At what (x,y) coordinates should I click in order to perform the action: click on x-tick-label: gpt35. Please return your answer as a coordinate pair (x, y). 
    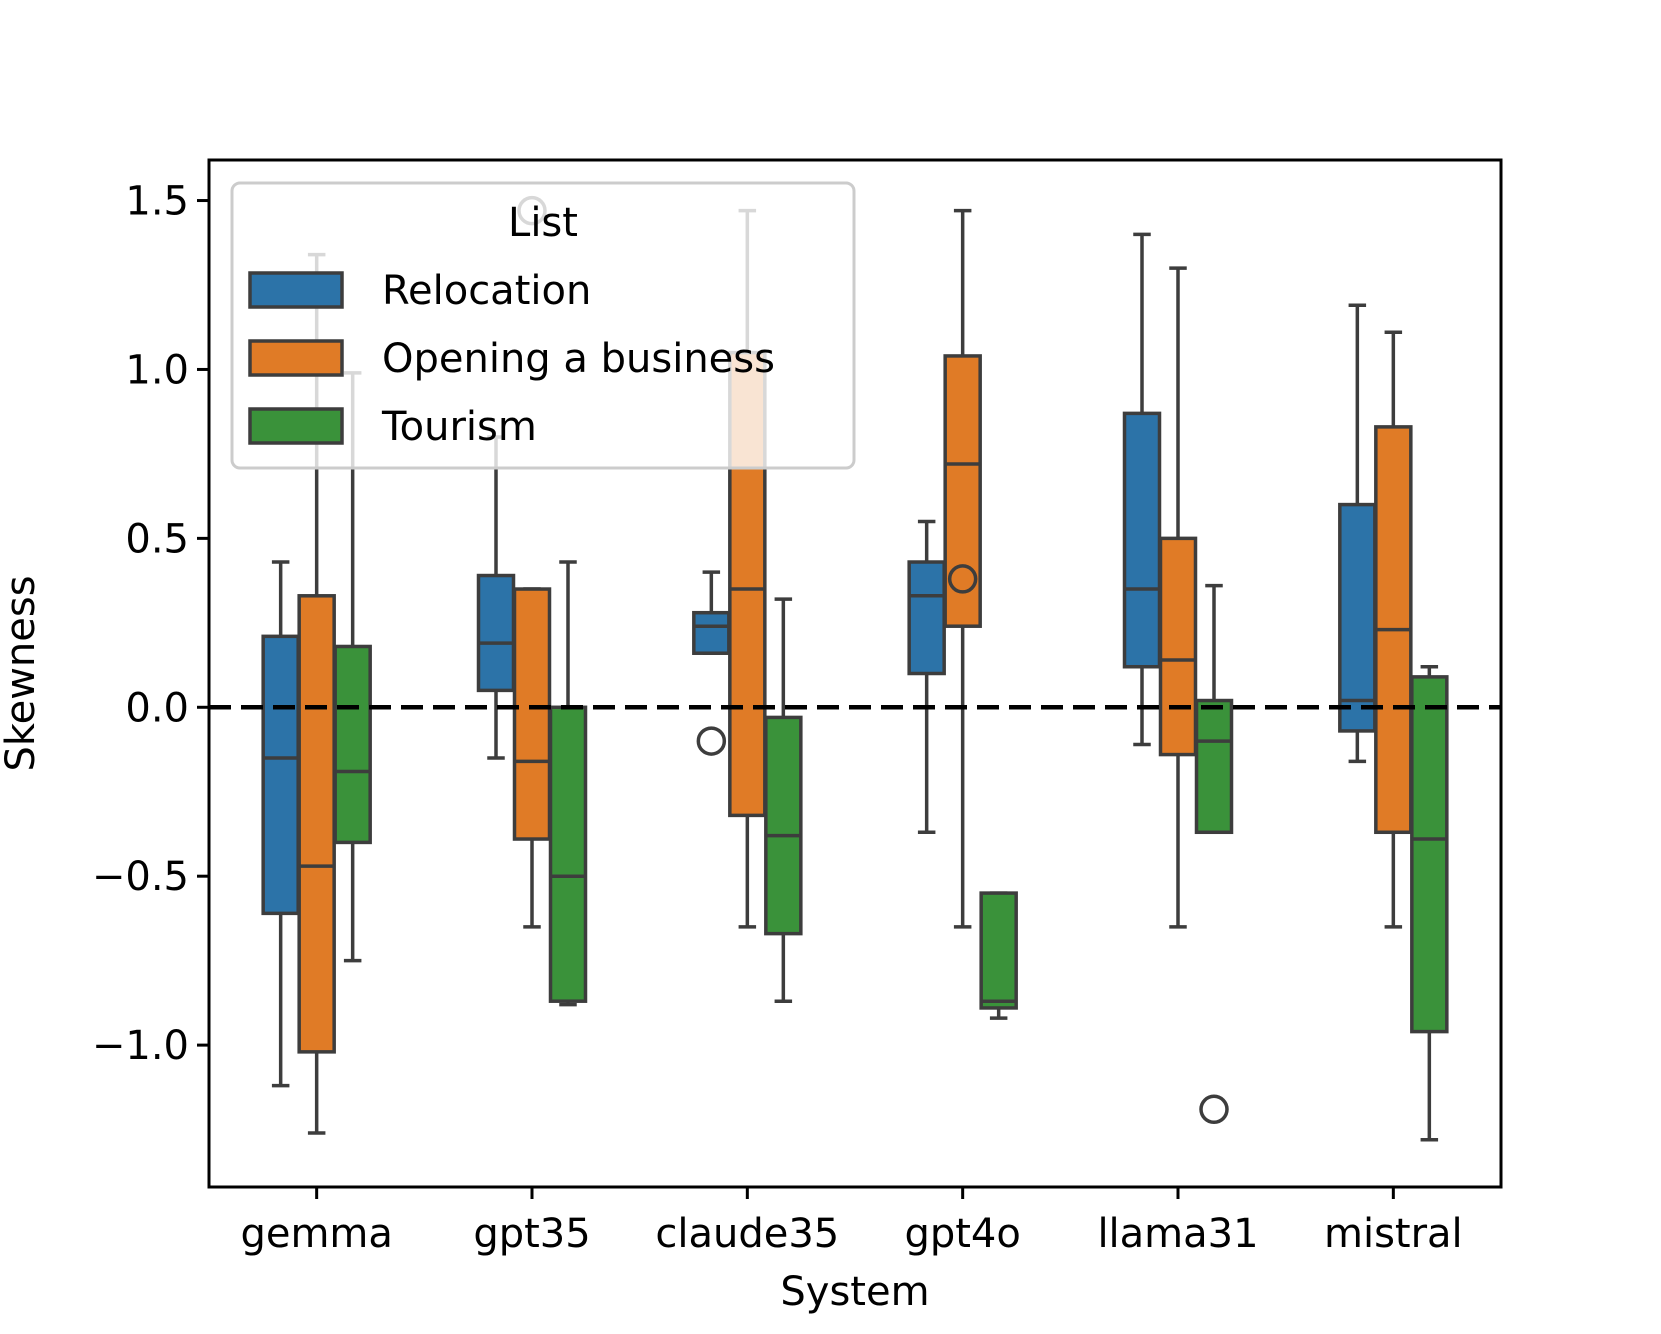
    Looking at the image, I should click on (531, 1234).